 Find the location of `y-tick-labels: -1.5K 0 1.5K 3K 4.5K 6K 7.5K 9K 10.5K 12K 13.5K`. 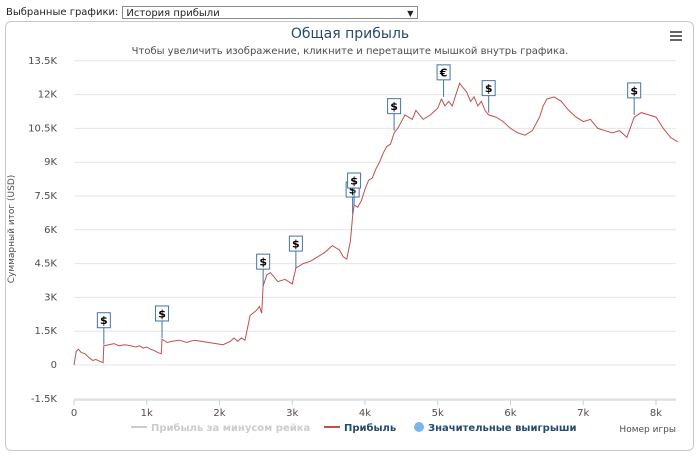

y-tick-labels: -1.5K 0 1.5K 3K 4.5K 6K 7.5K 9K 10.5K 12K 13.5K is located at coordinates (42, 230).